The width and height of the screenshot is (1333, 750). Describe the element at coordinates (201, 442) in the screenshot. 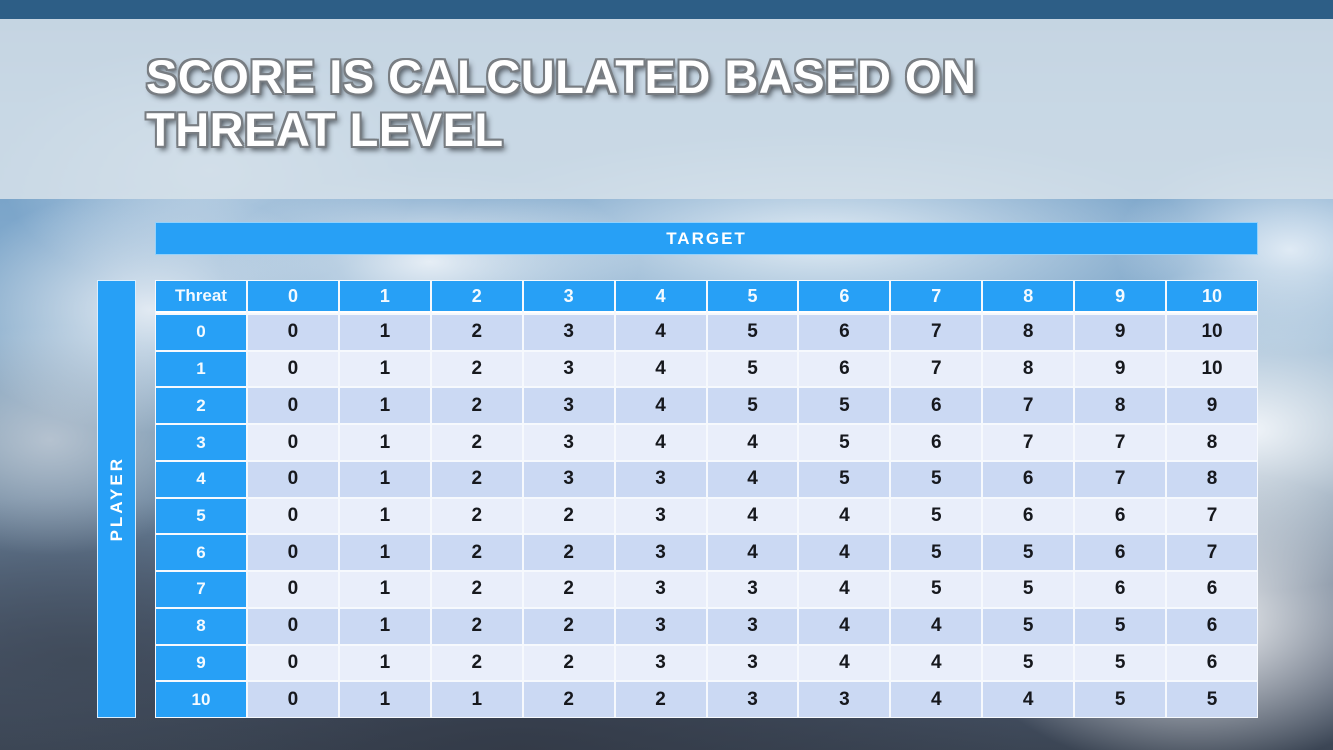

I see `player-row-header: 3` at that location.